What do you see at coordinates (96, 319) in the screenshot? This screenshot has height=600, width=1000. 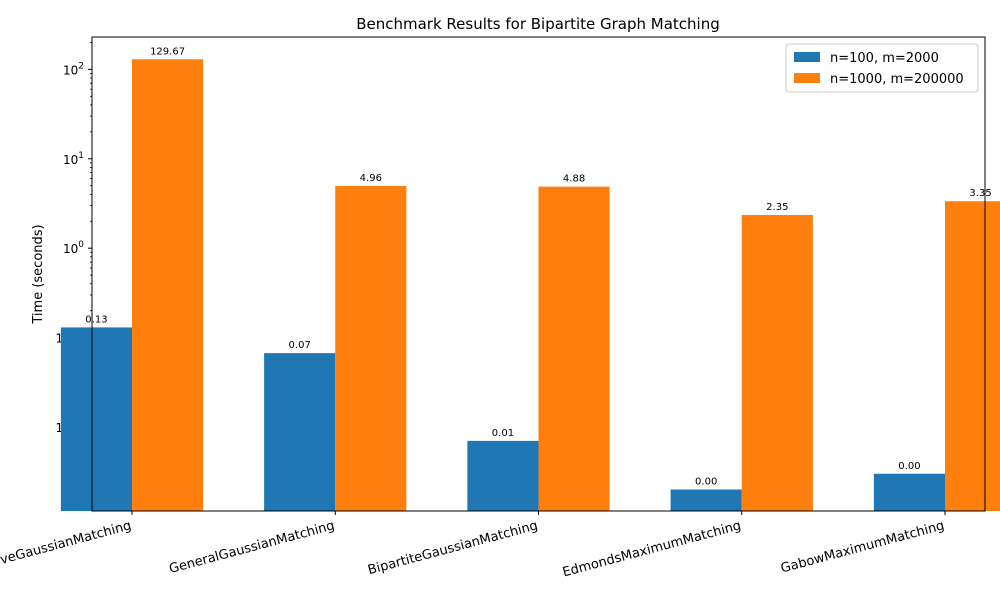 I see `data-label-s0-c0: 0.13` at bounding box center [96, 319].